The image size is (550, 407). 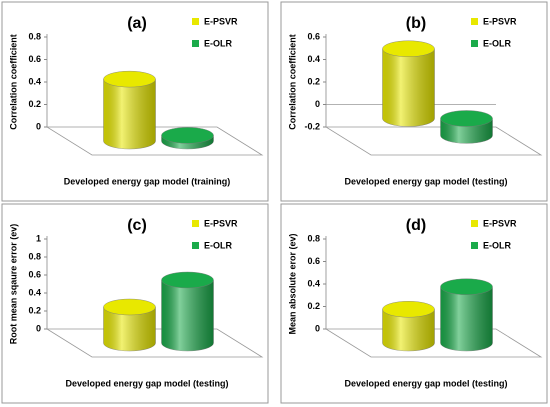 I want to click on chart-title: (c), so click(x=137, y=225).